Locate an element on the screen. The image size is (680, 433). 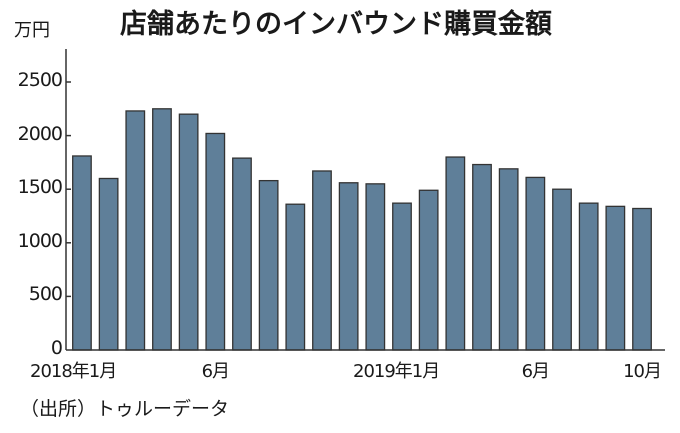
chart-title: 店舗あたりのインバウンド購買金額 is located at coordinates (336, 24).